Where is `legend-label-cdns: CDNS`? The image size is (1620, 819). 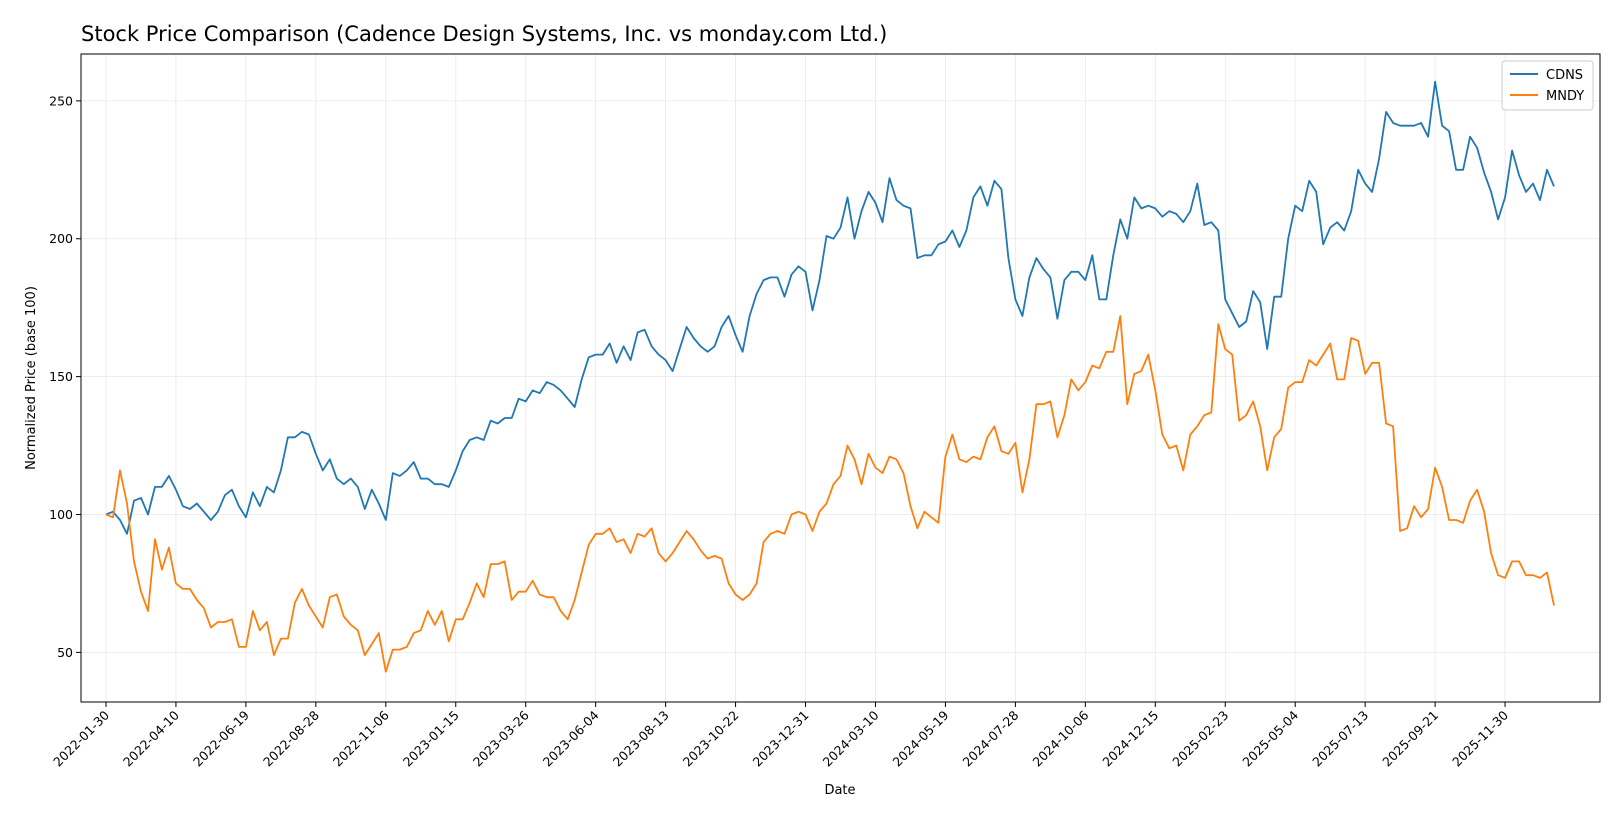 legend-label-cdns: CDNS is located at coordinates (1564, 75).